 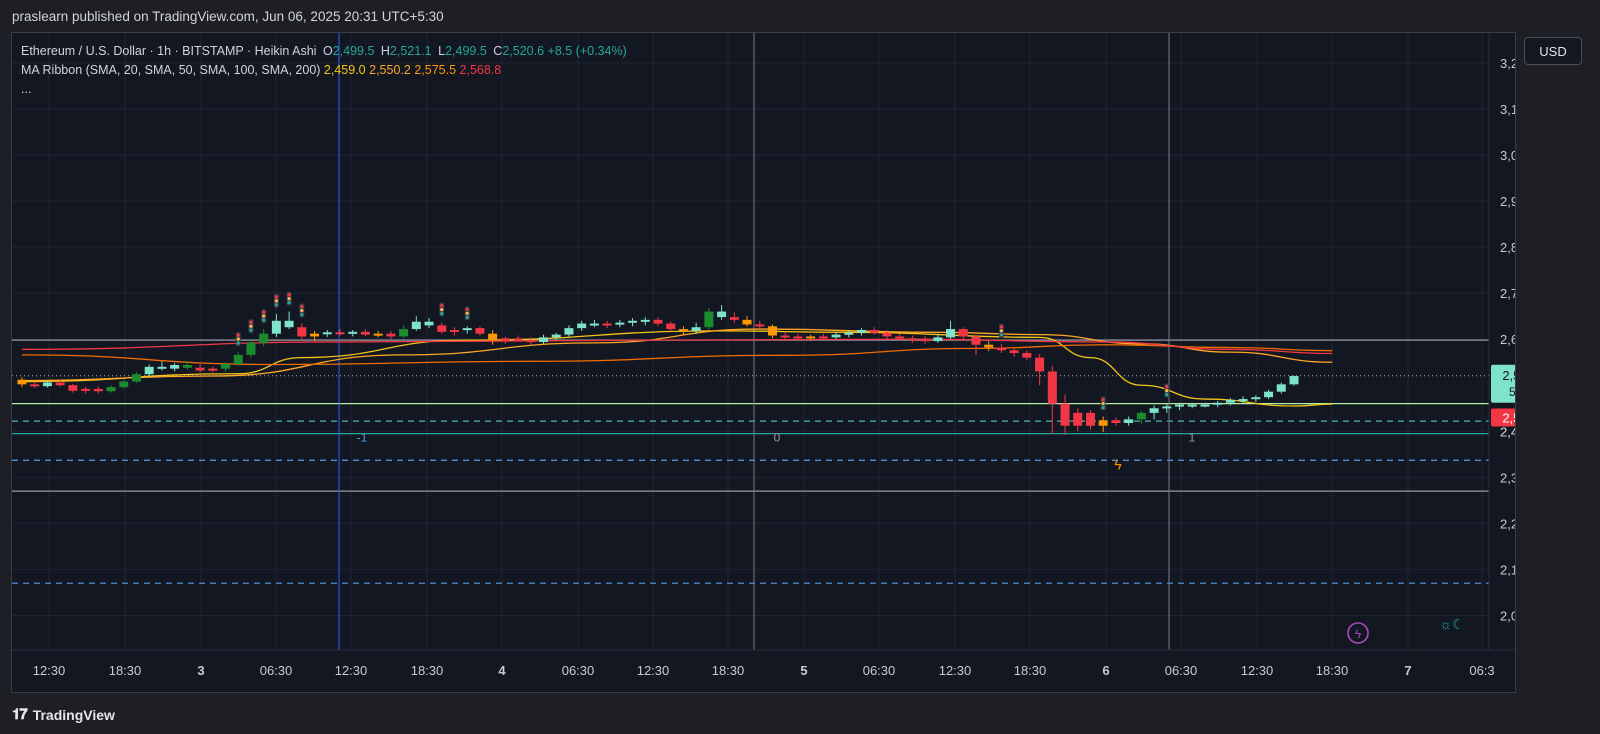 I want to click on price-tick-label: 2,800.0, so click(x=1508, y=247).